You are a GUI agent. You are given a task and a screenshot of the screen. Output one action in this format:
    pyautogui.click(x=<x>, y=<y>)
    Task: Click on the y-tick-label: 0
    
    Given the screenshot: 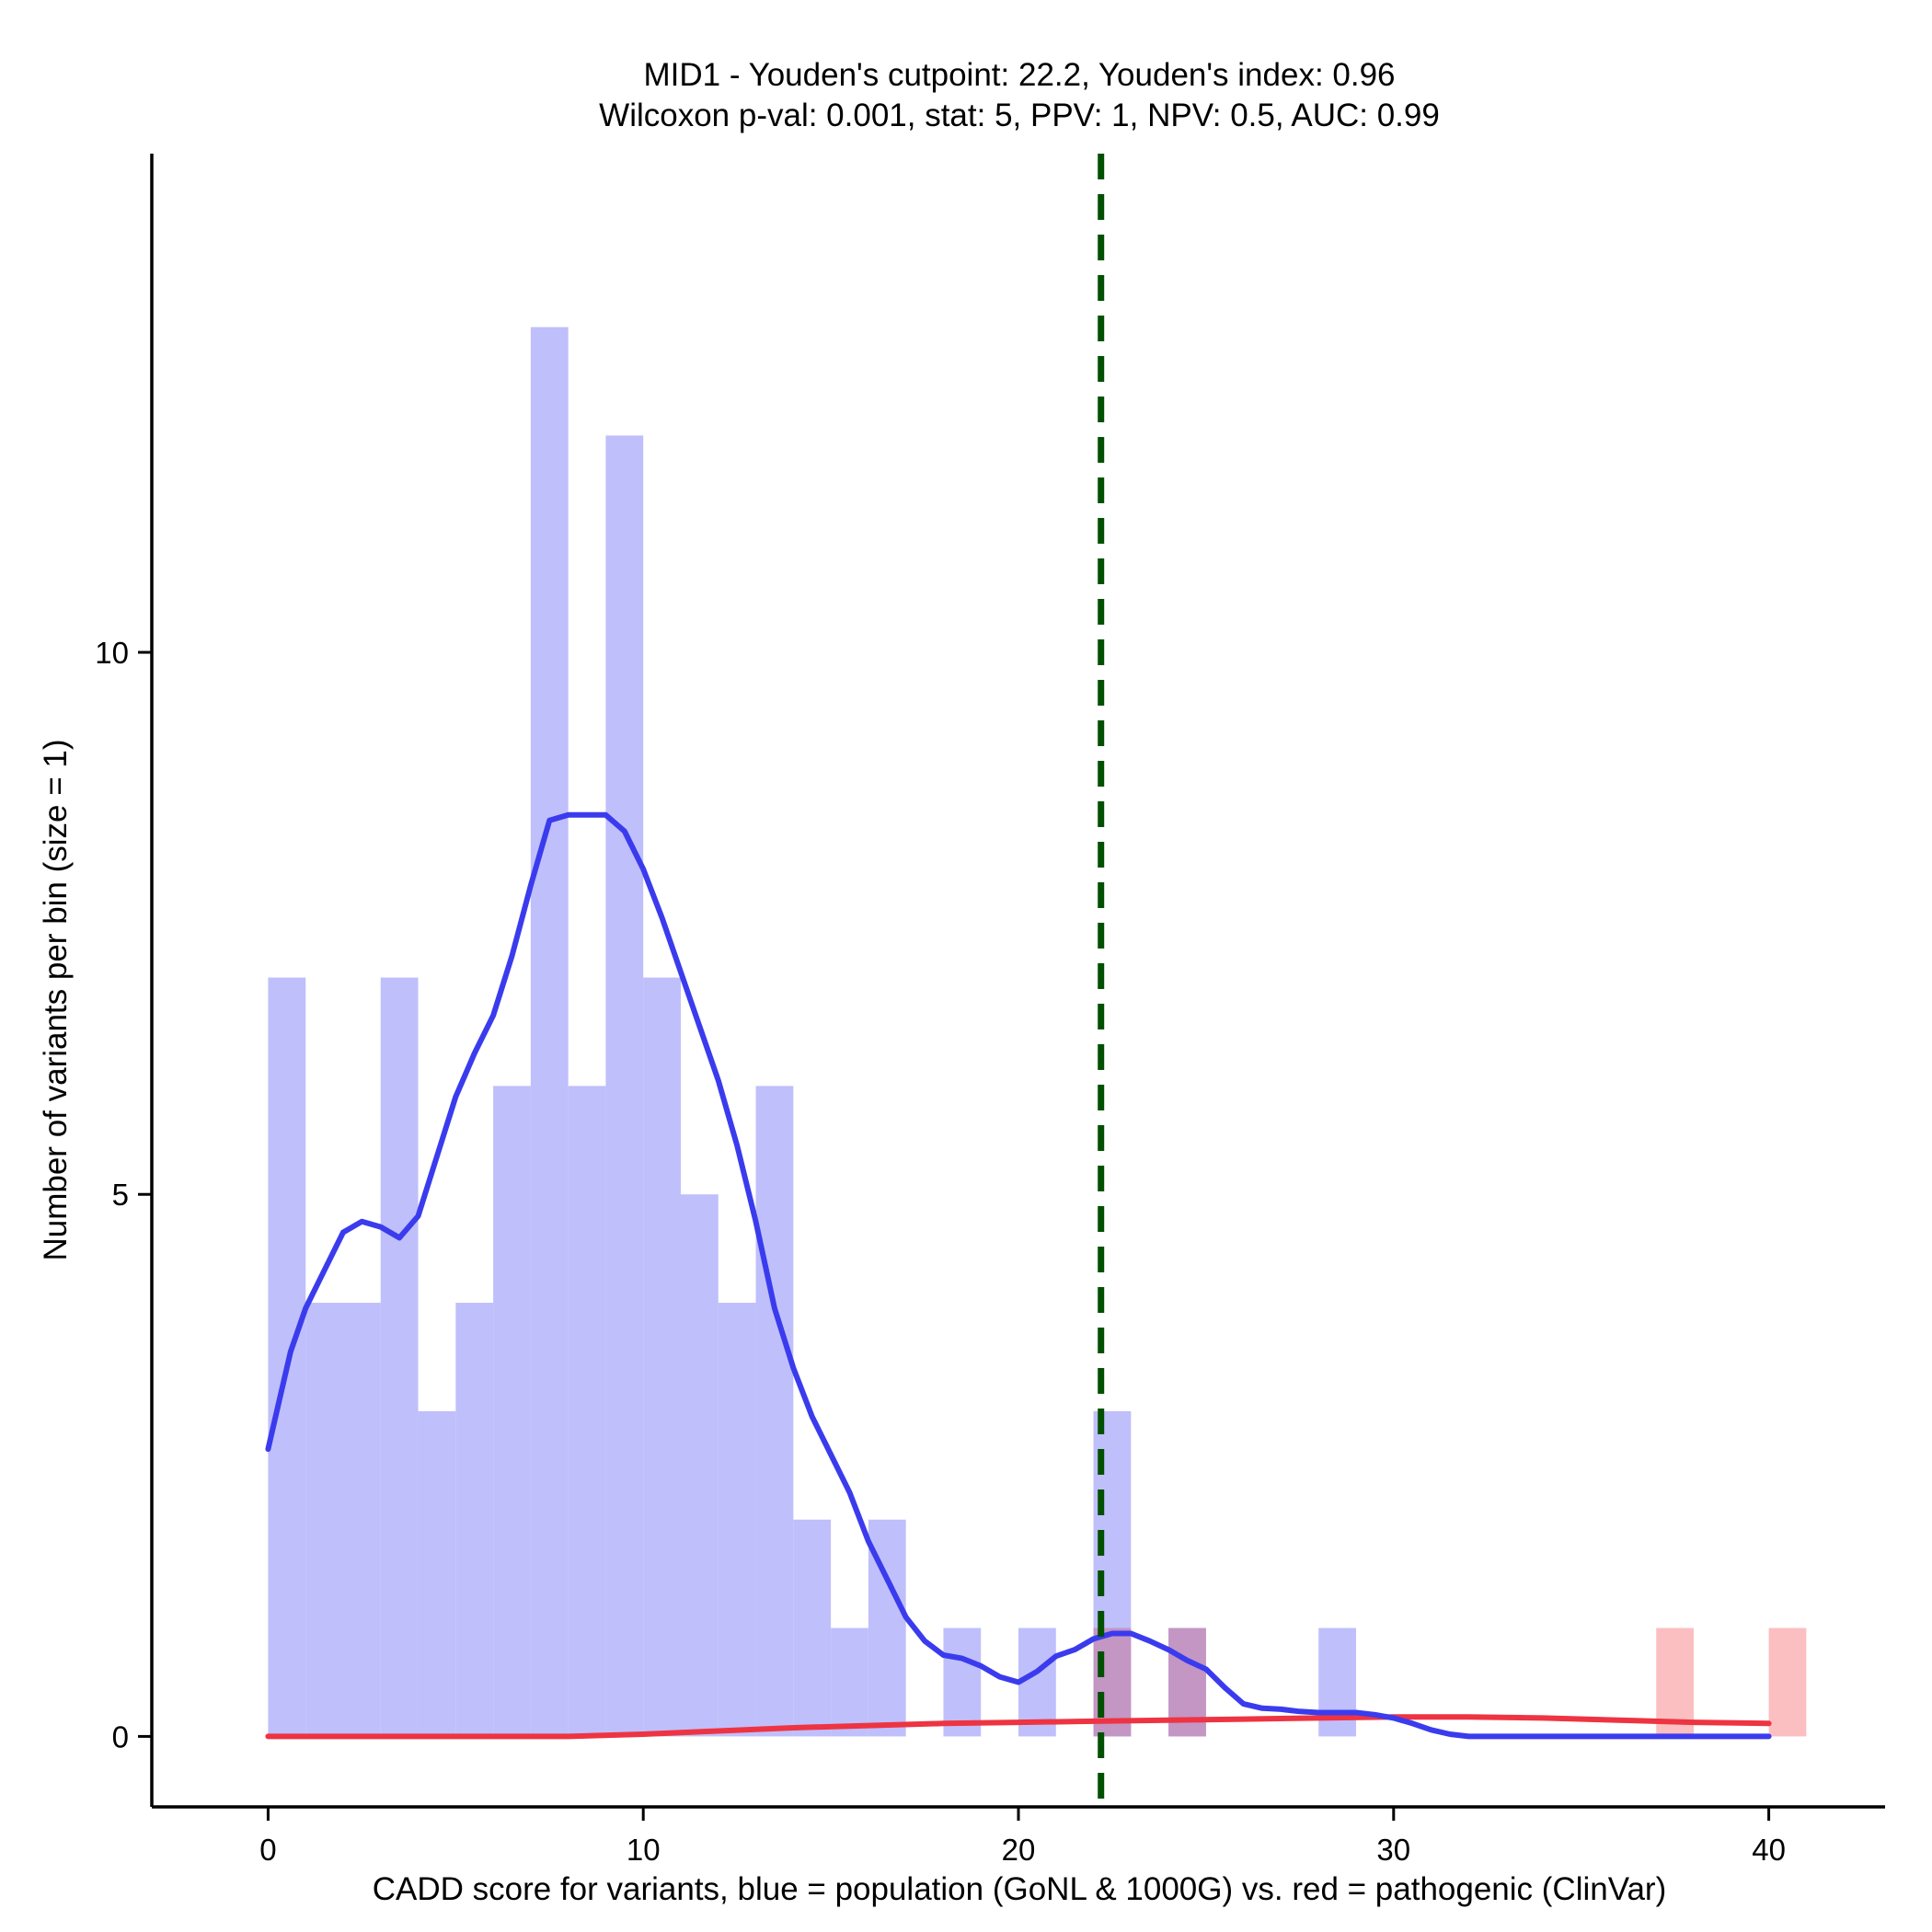 What is the action you would take?
    pyautogui.click(x=120, y=1736)
    